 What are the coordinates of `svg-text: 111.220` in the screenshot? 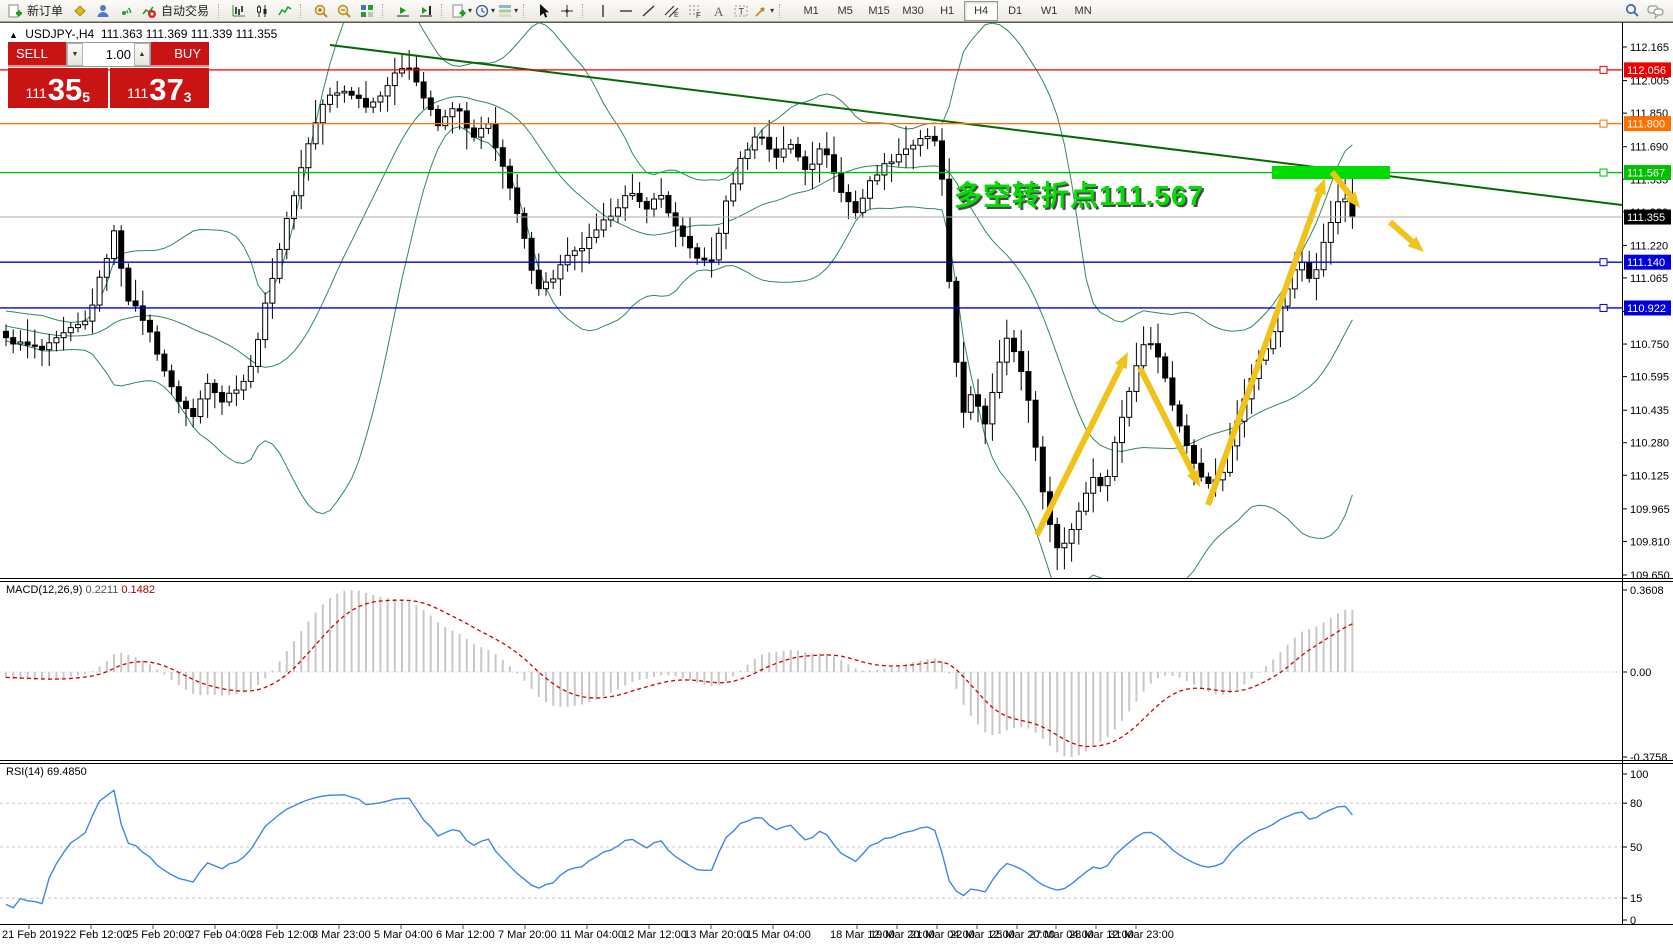 It's located at (1649, 246).